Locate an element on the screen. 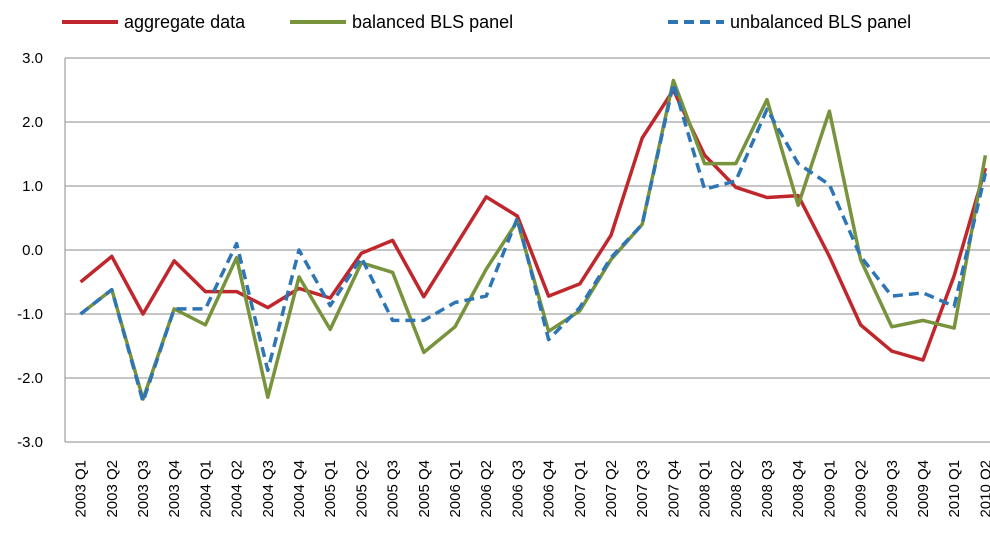 The width and height of the screenshot is (990, 536). x-tick-label: 2009 Q3 is located at coordinates (892, 489).